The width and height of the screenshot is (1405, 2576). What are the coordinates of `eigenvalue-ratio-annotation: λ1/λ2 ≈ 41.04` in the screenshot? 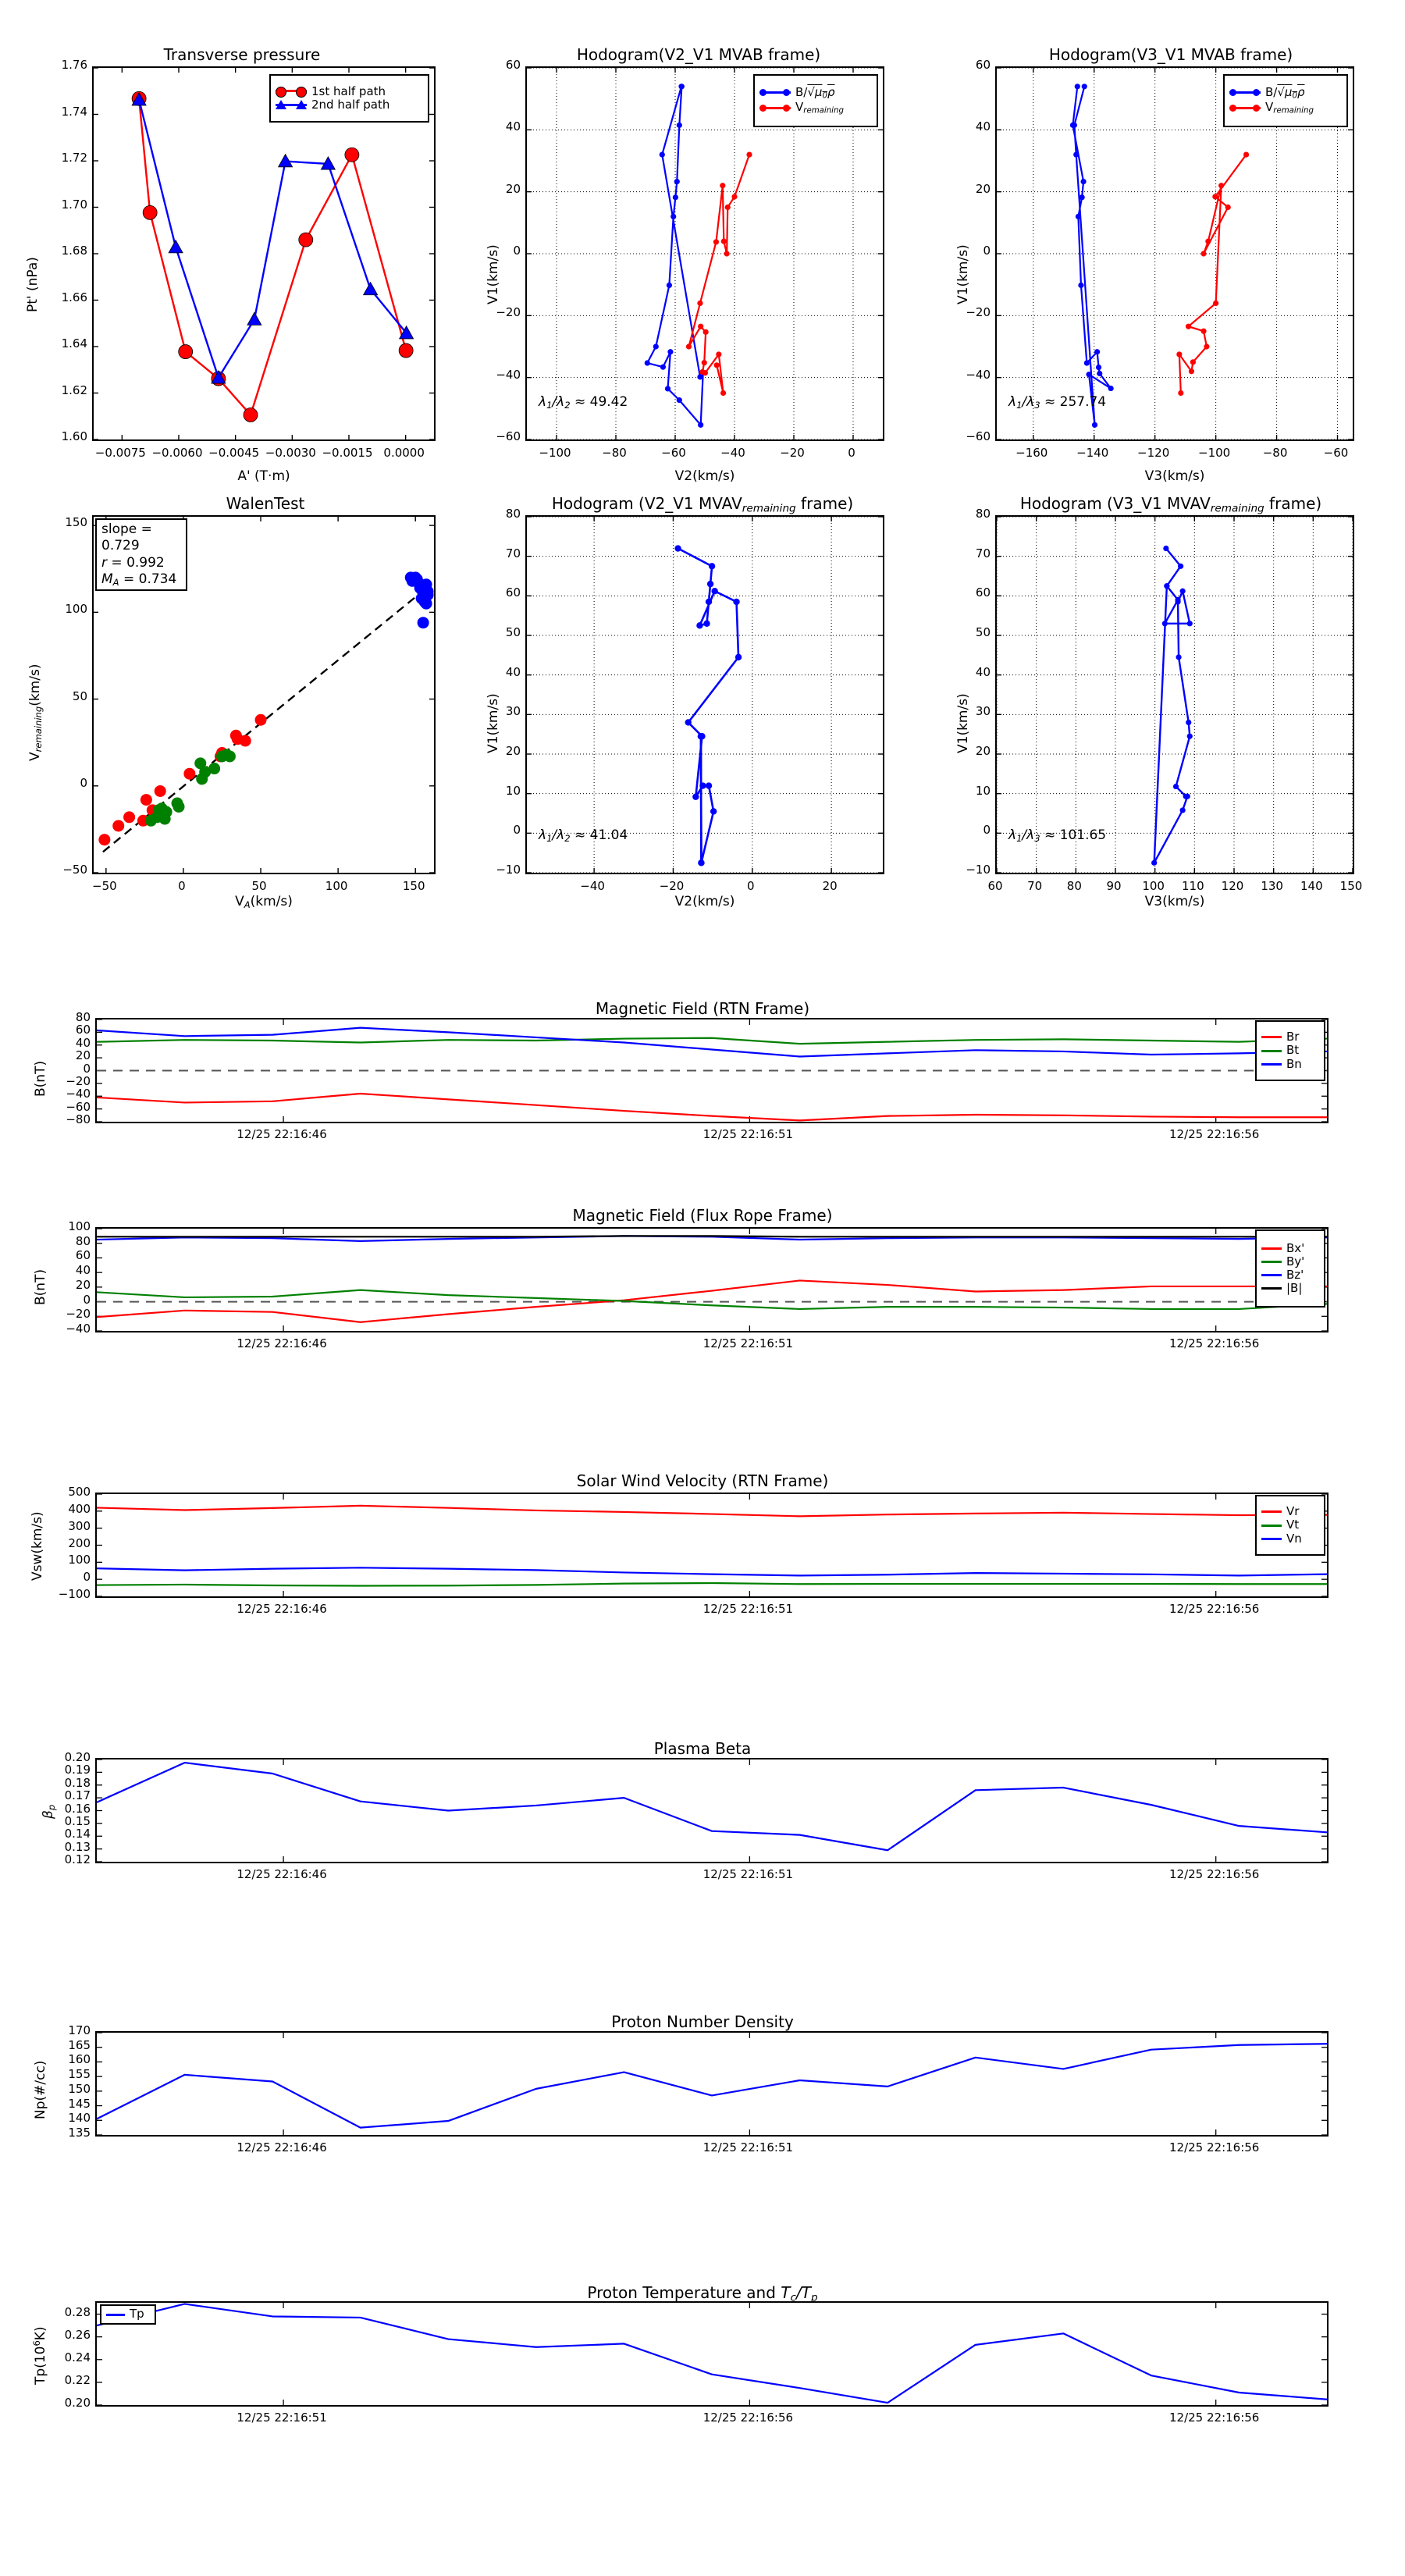 It's located at (583, 835).